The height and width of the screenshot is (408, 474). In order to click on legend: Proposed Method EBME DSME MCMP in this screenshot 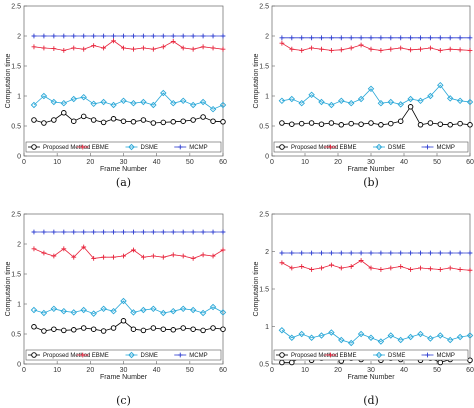, I will do `click(123, 355)`.